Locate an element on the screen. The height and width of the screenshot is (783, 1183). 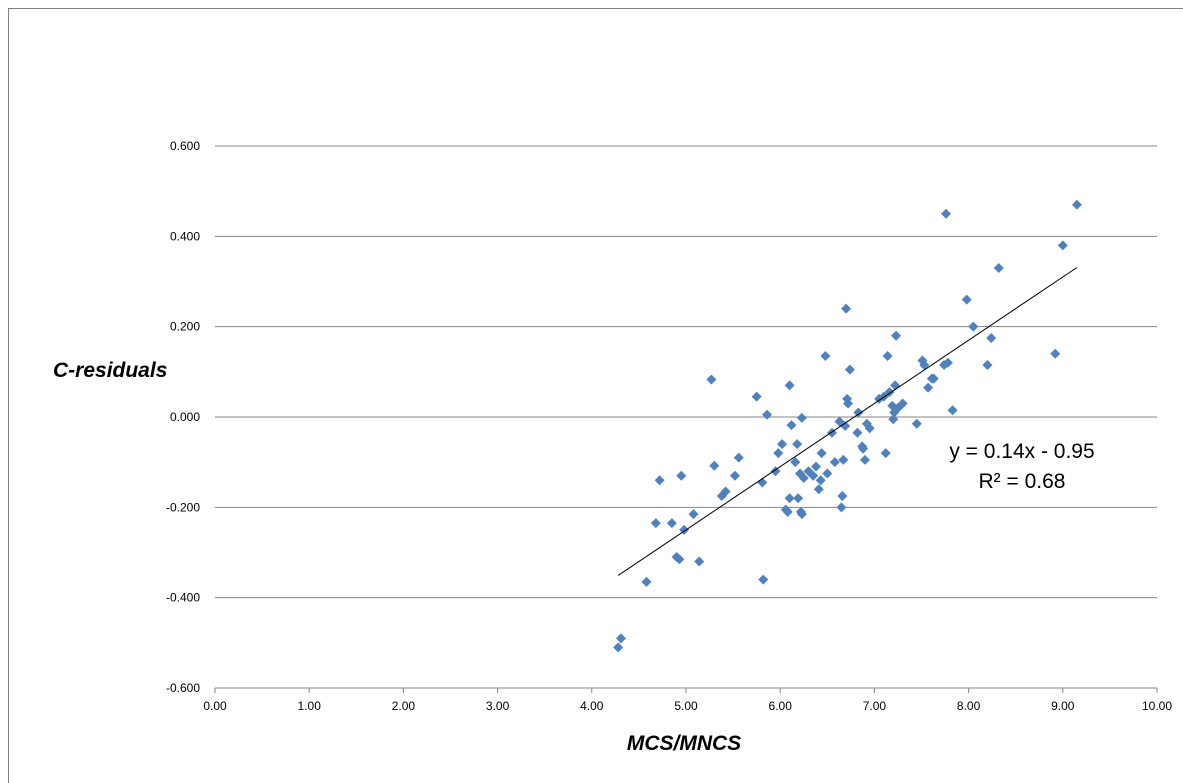
x-axis-title: MCS/MNCS is located at coordinates (684, 743).